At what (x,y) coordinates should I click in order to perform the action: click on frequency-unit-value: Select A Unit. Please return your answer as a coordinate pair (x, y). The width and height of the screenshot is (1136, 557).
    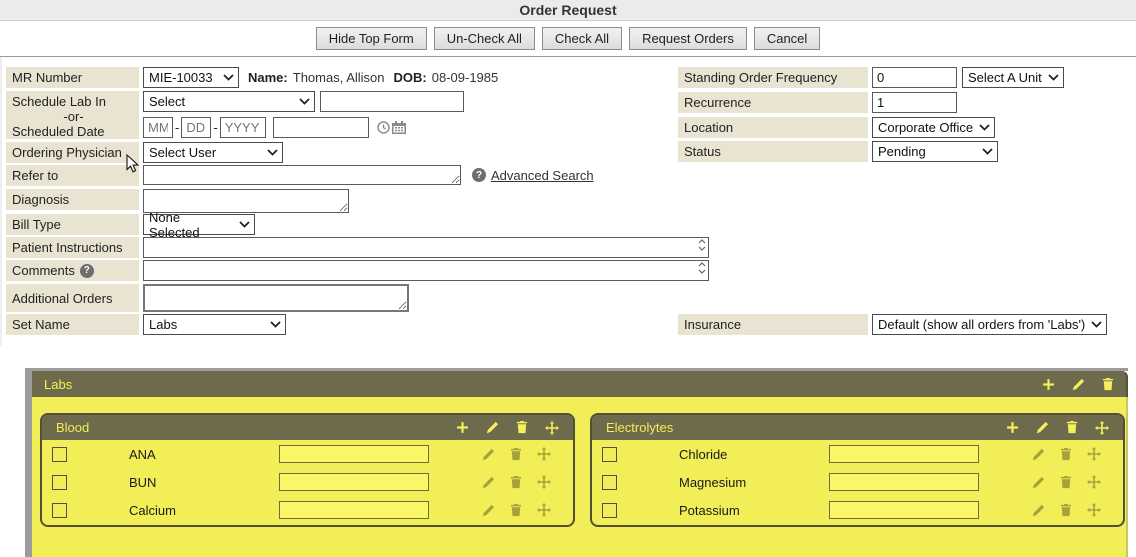
    Looking at the image, I should click on (1005, 77).